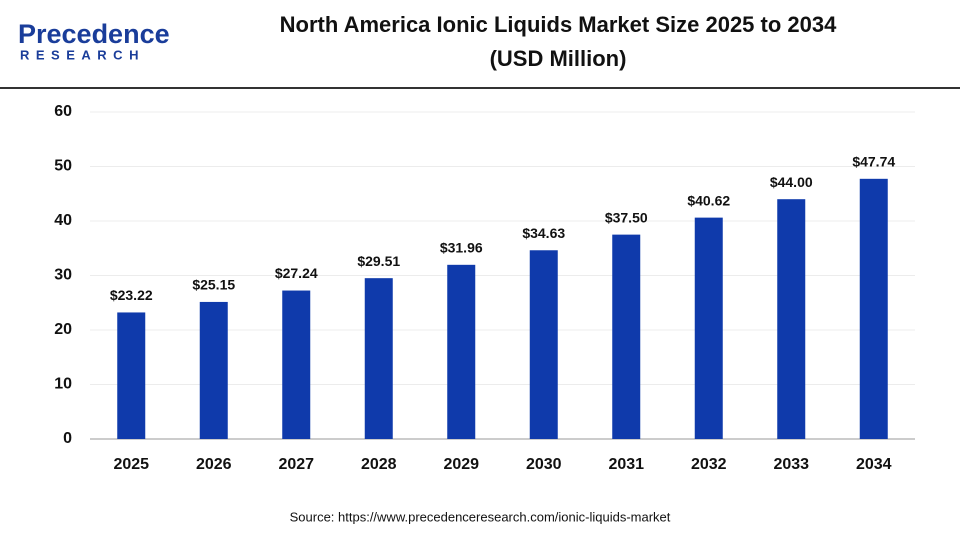  What do you see at coordinates (82, 54) in the screenshot?
I see `brand-tagline: RESEARCH` at bounding box center [82, 54].